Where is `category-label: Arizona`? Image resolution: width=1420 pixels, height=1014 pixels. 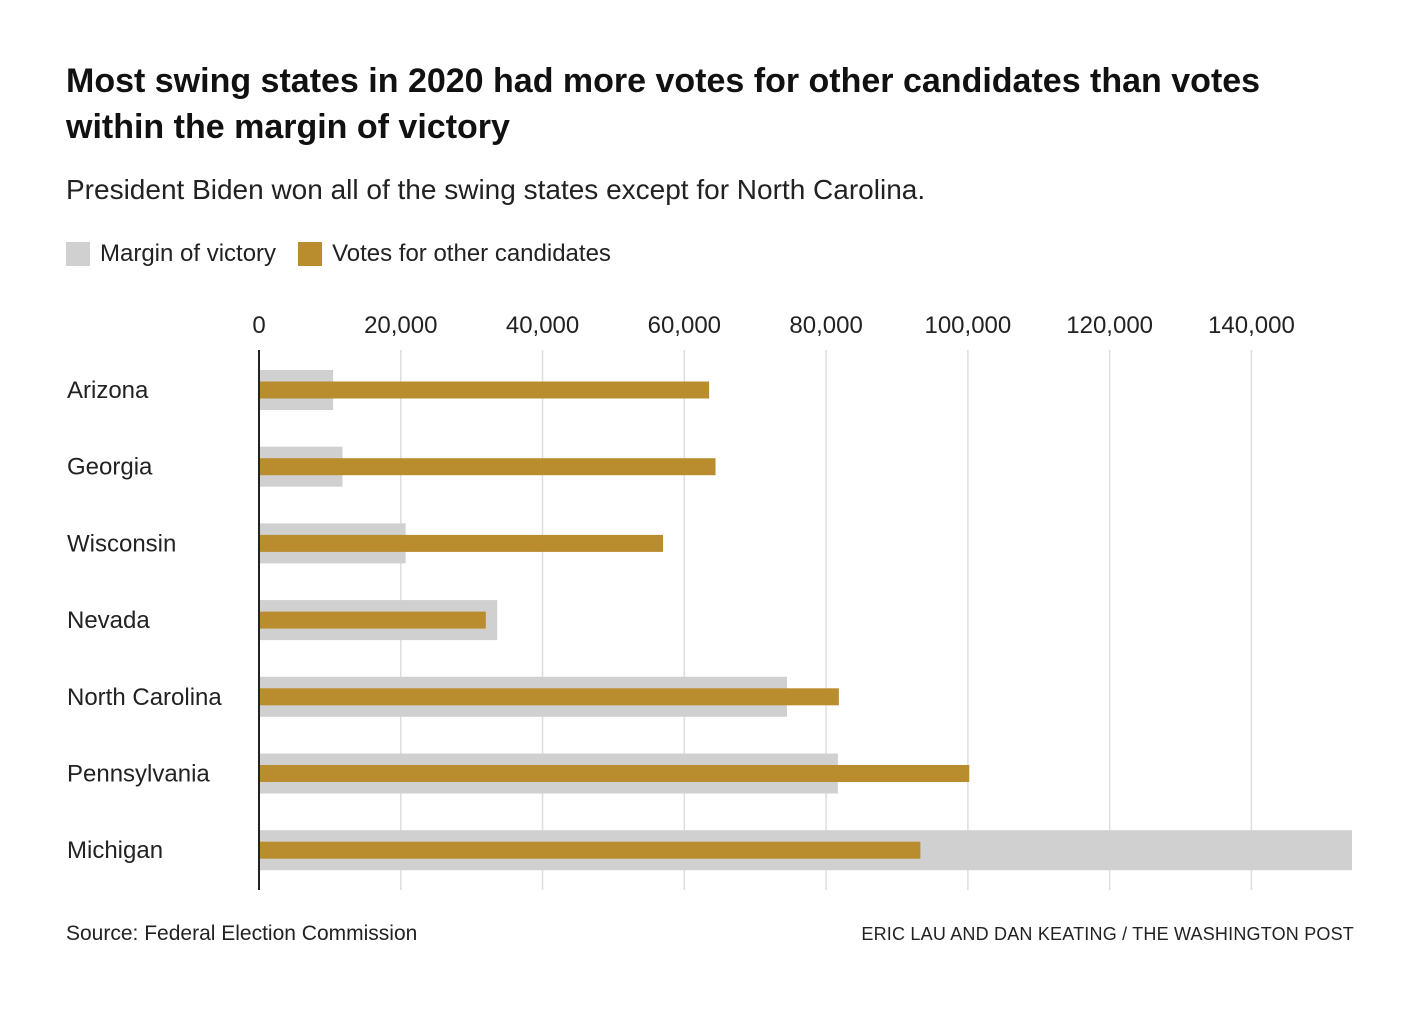 category-label: Arizona is located at coordinates (108, 390).